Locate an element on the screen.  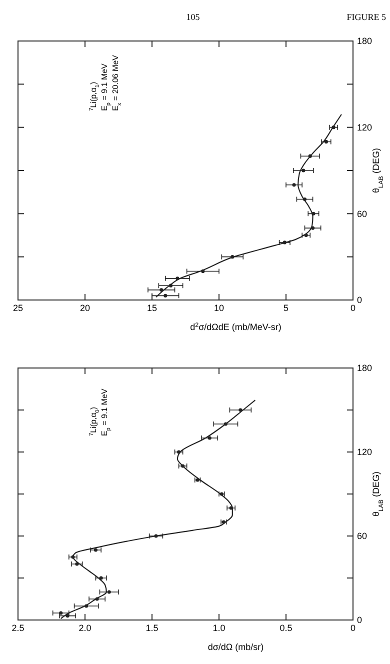
x-tick-label: 5 is located at coordinates (286, 308).